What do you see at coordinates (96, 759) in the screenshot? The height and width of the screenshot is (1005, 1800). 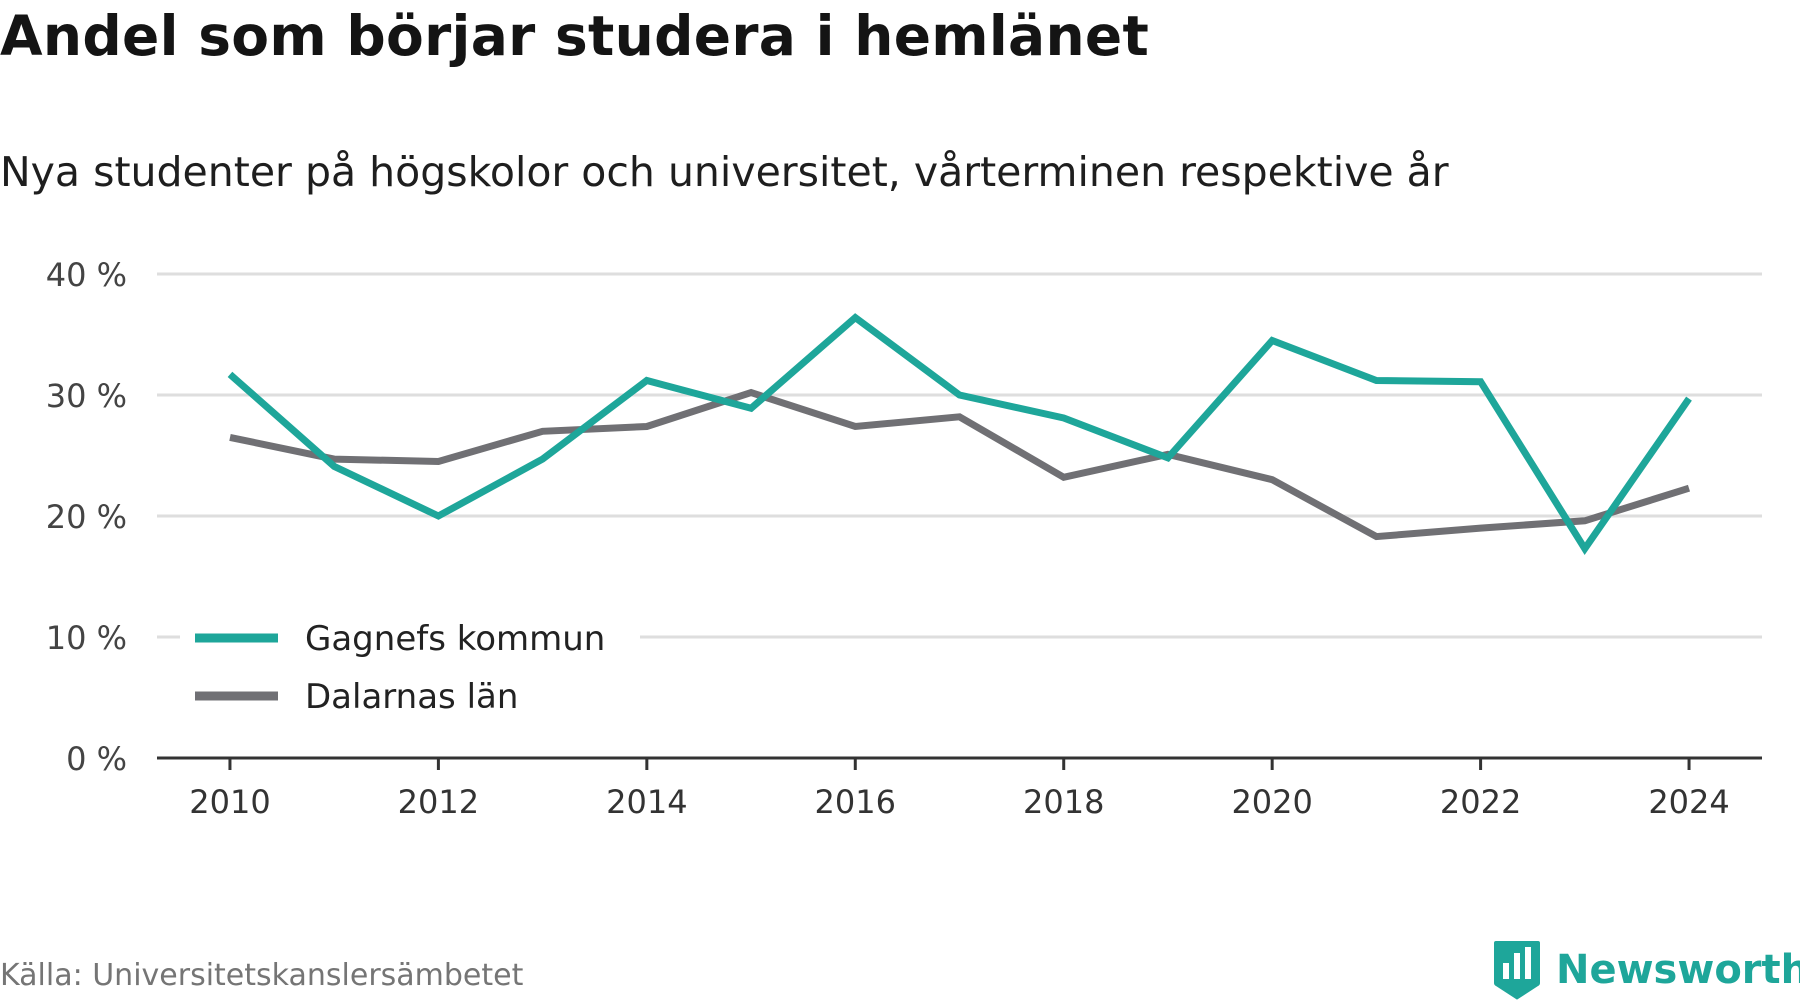 I see `y-tick-label: 0 %` at bounding box center [96, 759].